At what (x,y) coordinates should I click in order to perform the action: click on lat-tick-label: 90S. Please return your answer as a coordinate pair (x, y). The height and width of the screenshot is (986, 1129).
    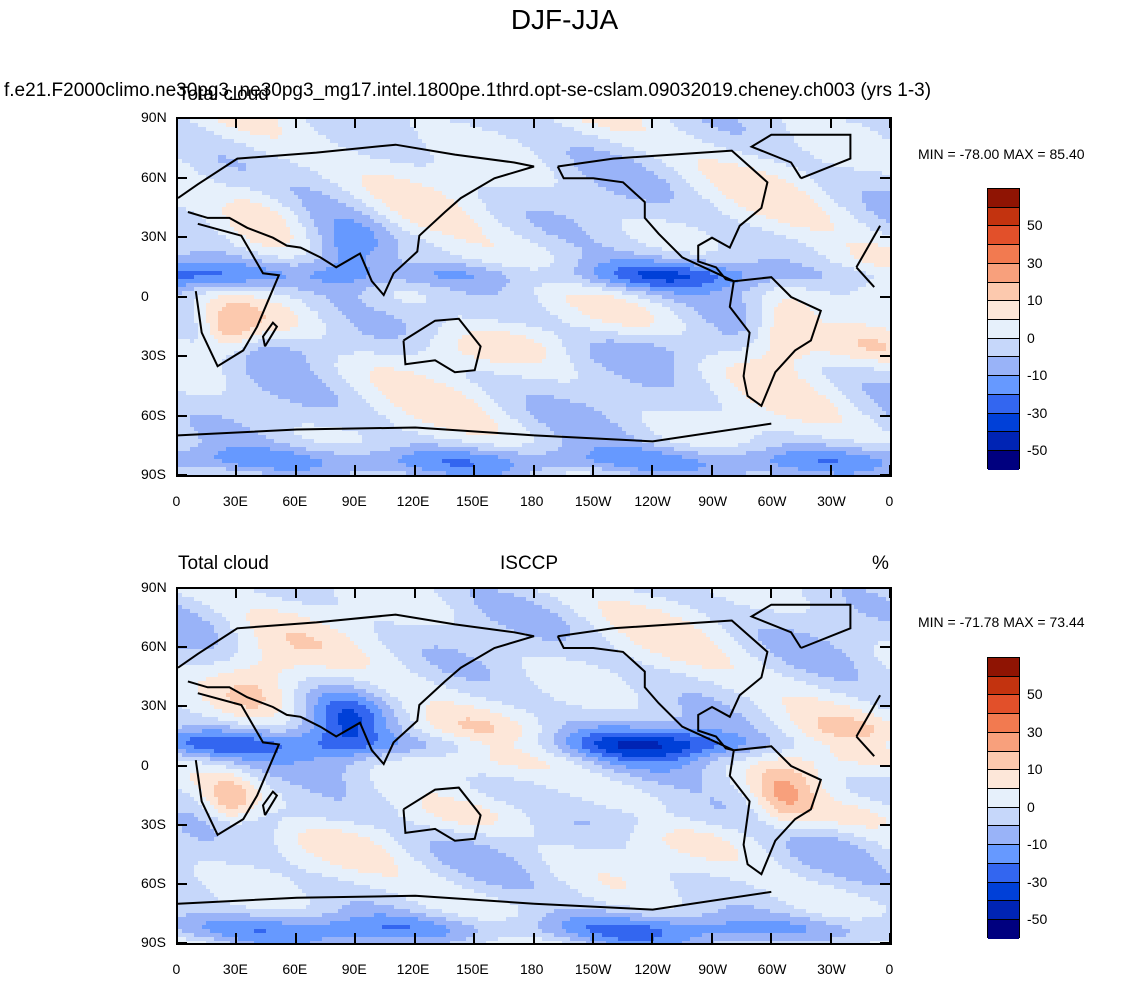
    Looking at the image, I should click on (153, 942).